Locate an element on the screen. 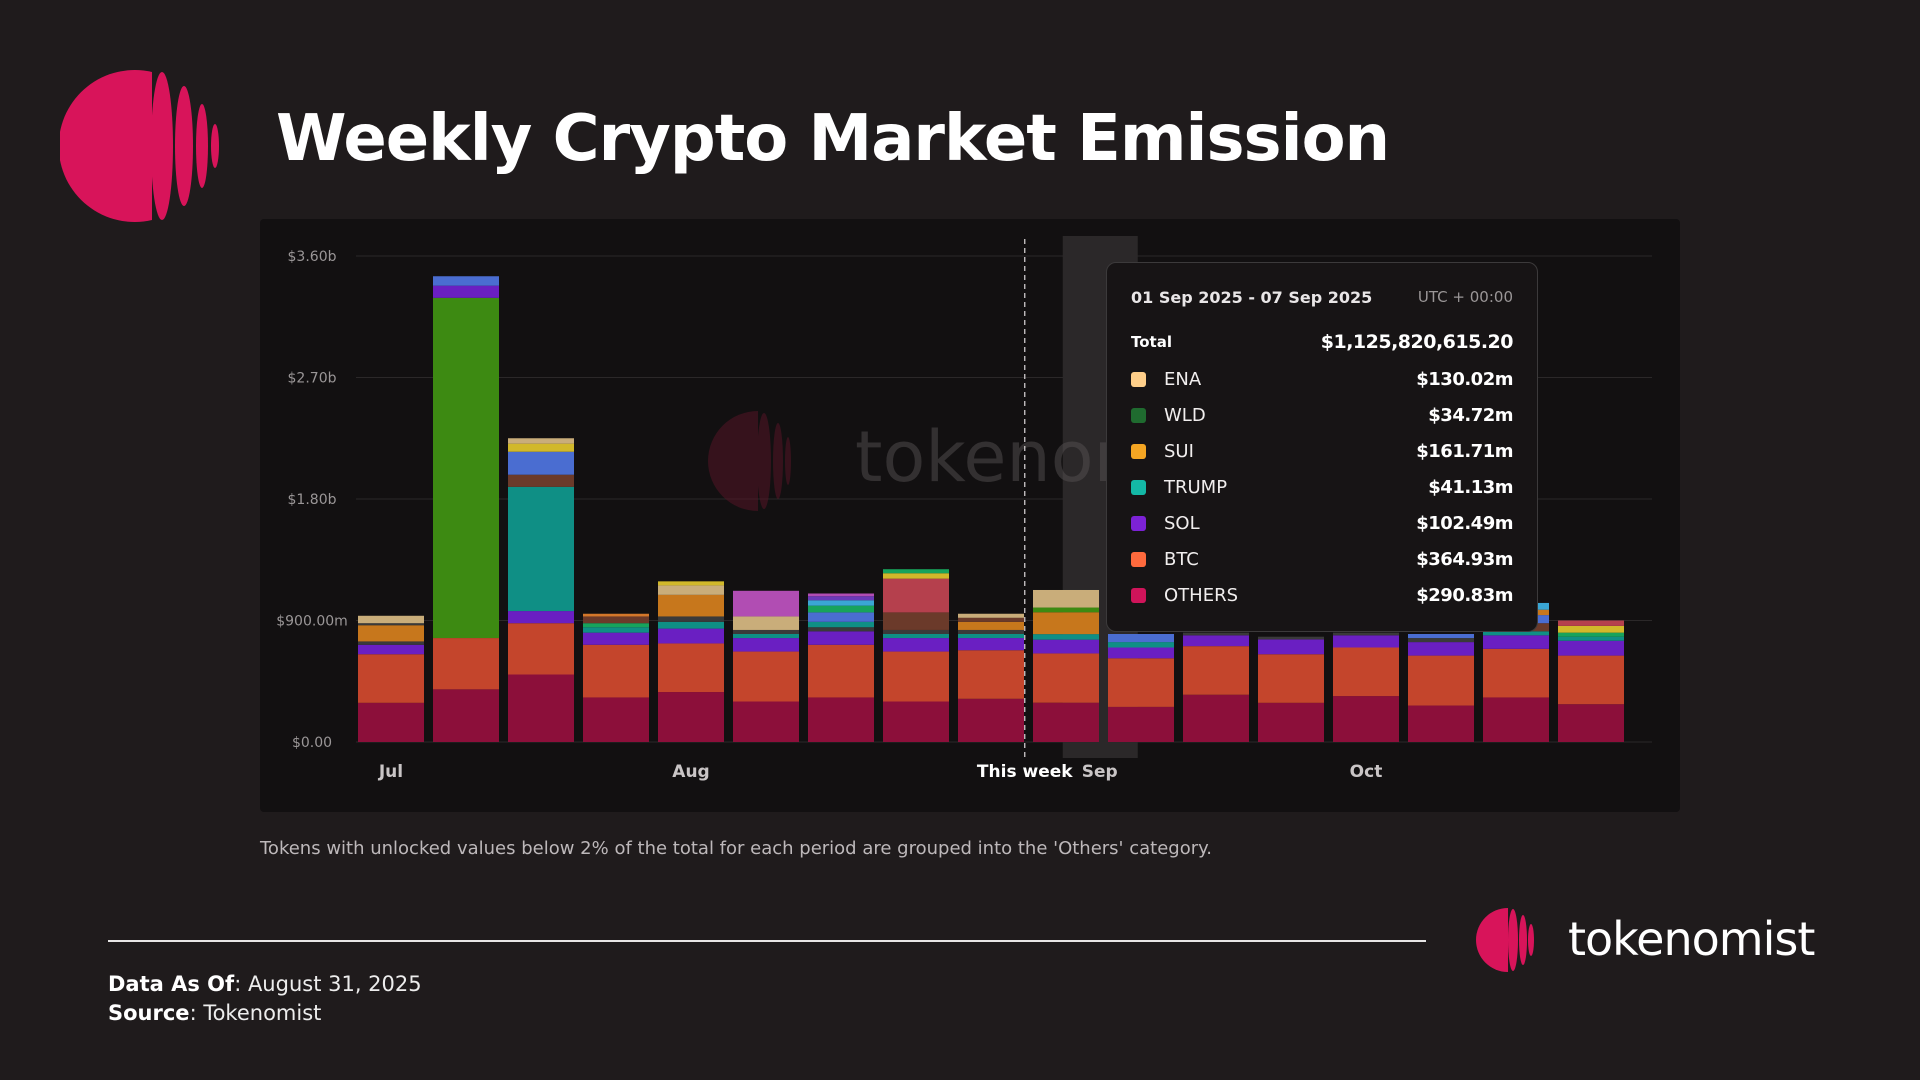  bar-segment-purple is located at coordinates (841, 598).